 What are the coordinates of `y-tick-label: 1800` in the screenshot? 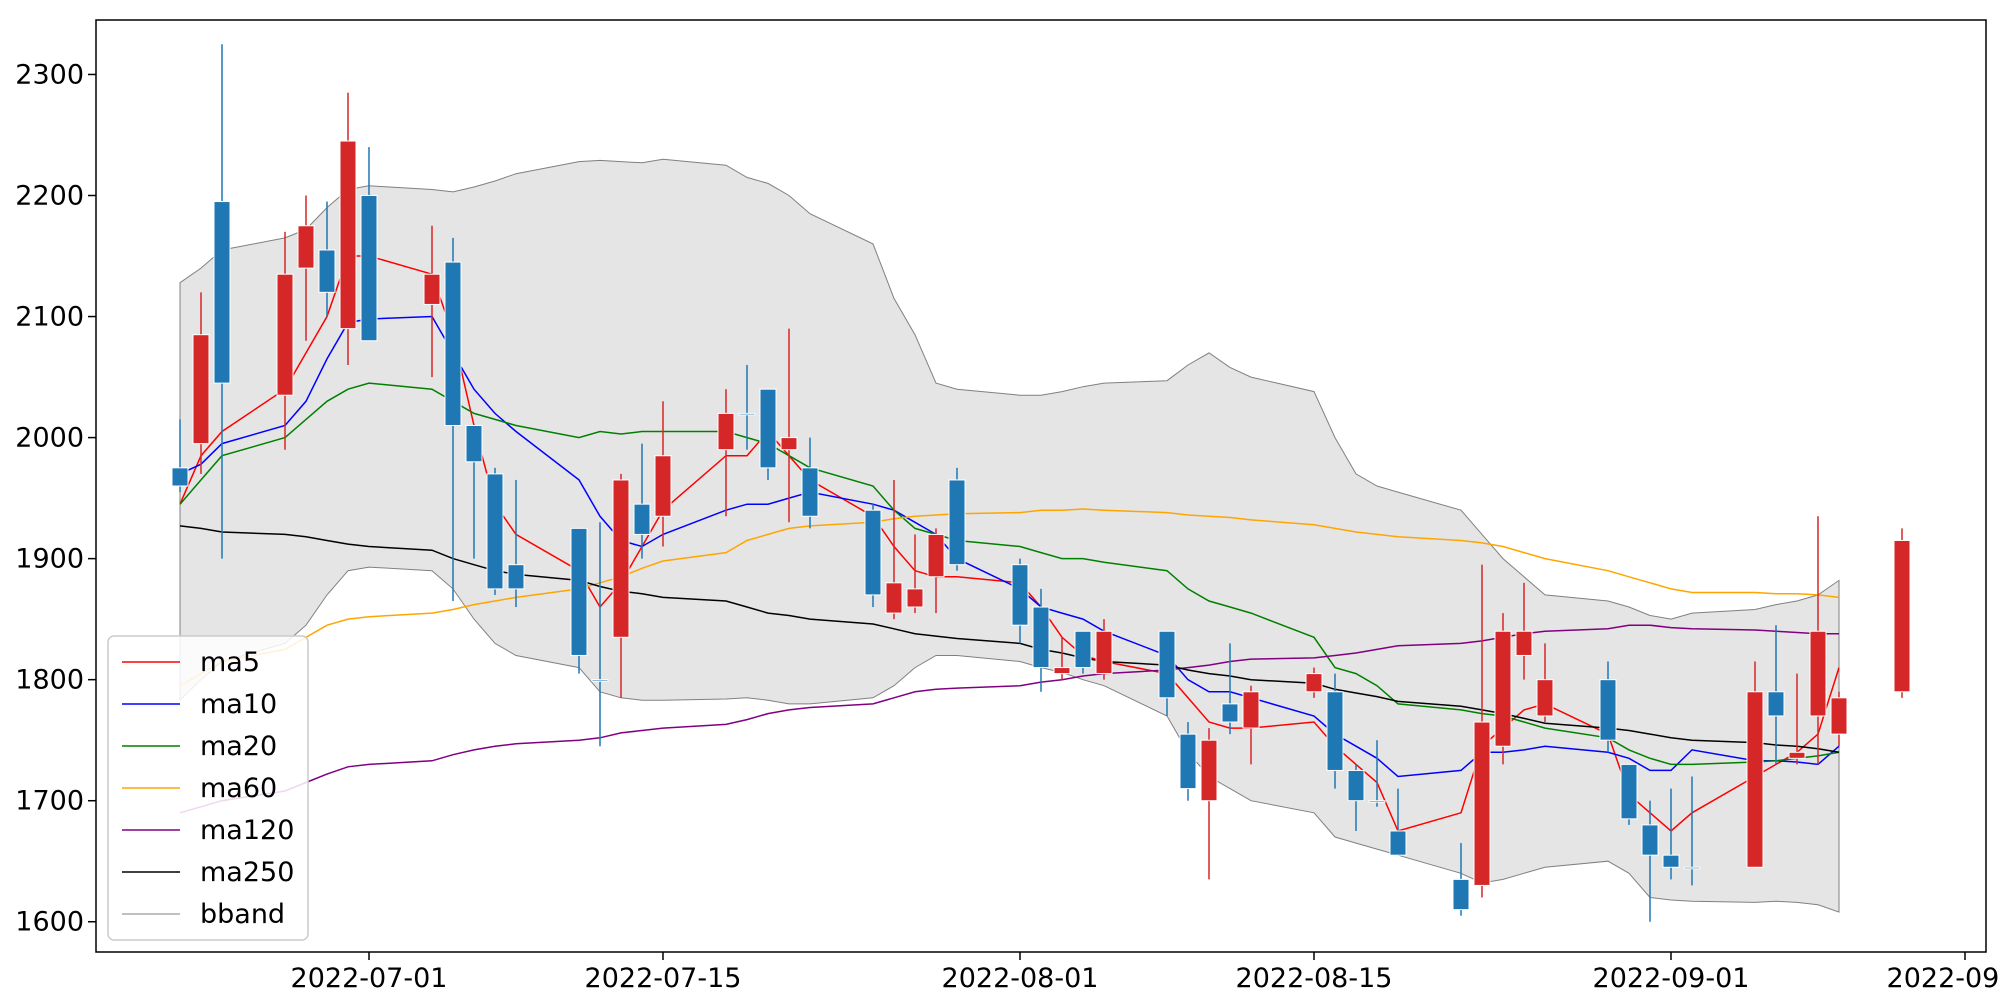 It's located at (49, 680).